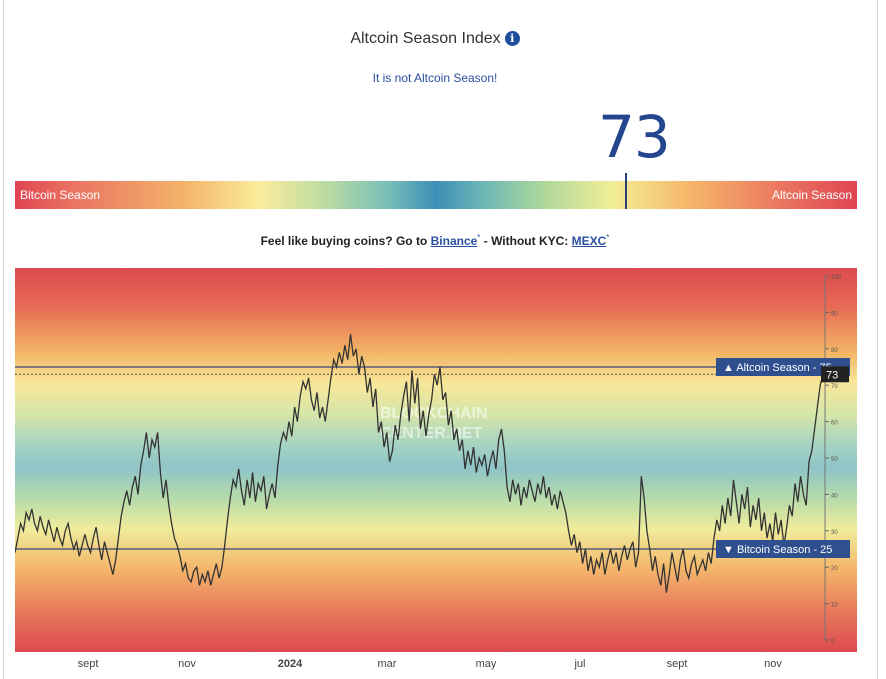  Describe the element at coordinates (834, 569) in the screenshot. I see `y-tick-label: 20` at that location.